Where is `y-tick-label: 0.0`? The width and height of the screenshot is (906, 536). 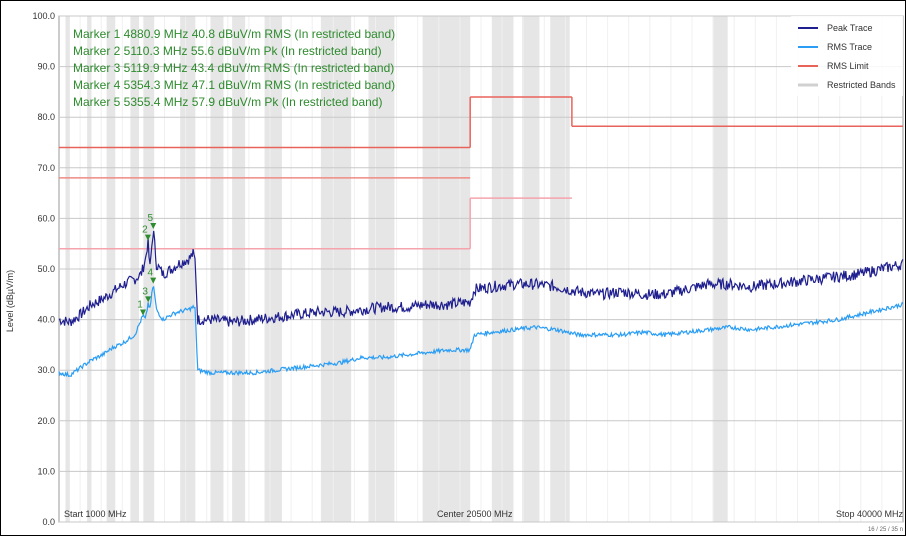 y-tick-label: 0.0 is located at coordinates (48, 522).